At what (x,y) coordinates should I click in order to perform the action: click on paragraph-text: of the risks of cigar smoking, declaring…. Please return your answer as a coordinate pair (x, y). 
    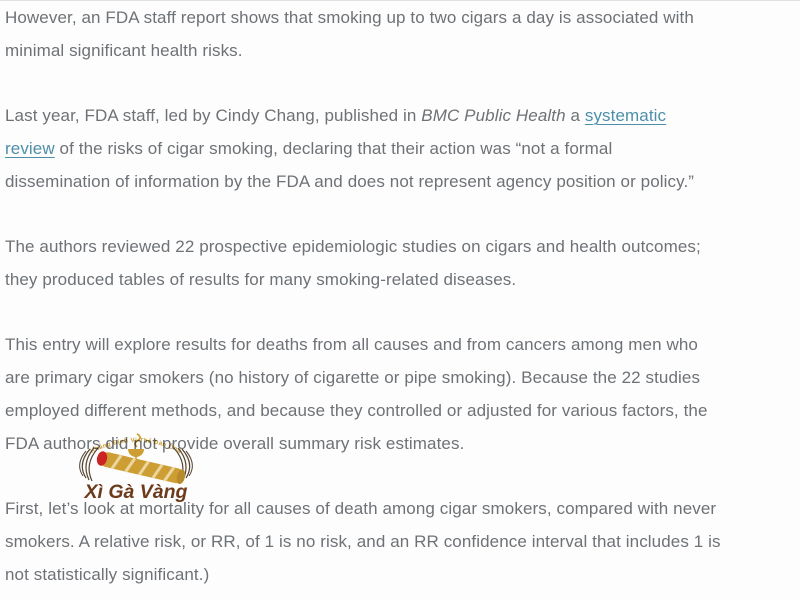
    Looking at the image, I should click on (350, 165).